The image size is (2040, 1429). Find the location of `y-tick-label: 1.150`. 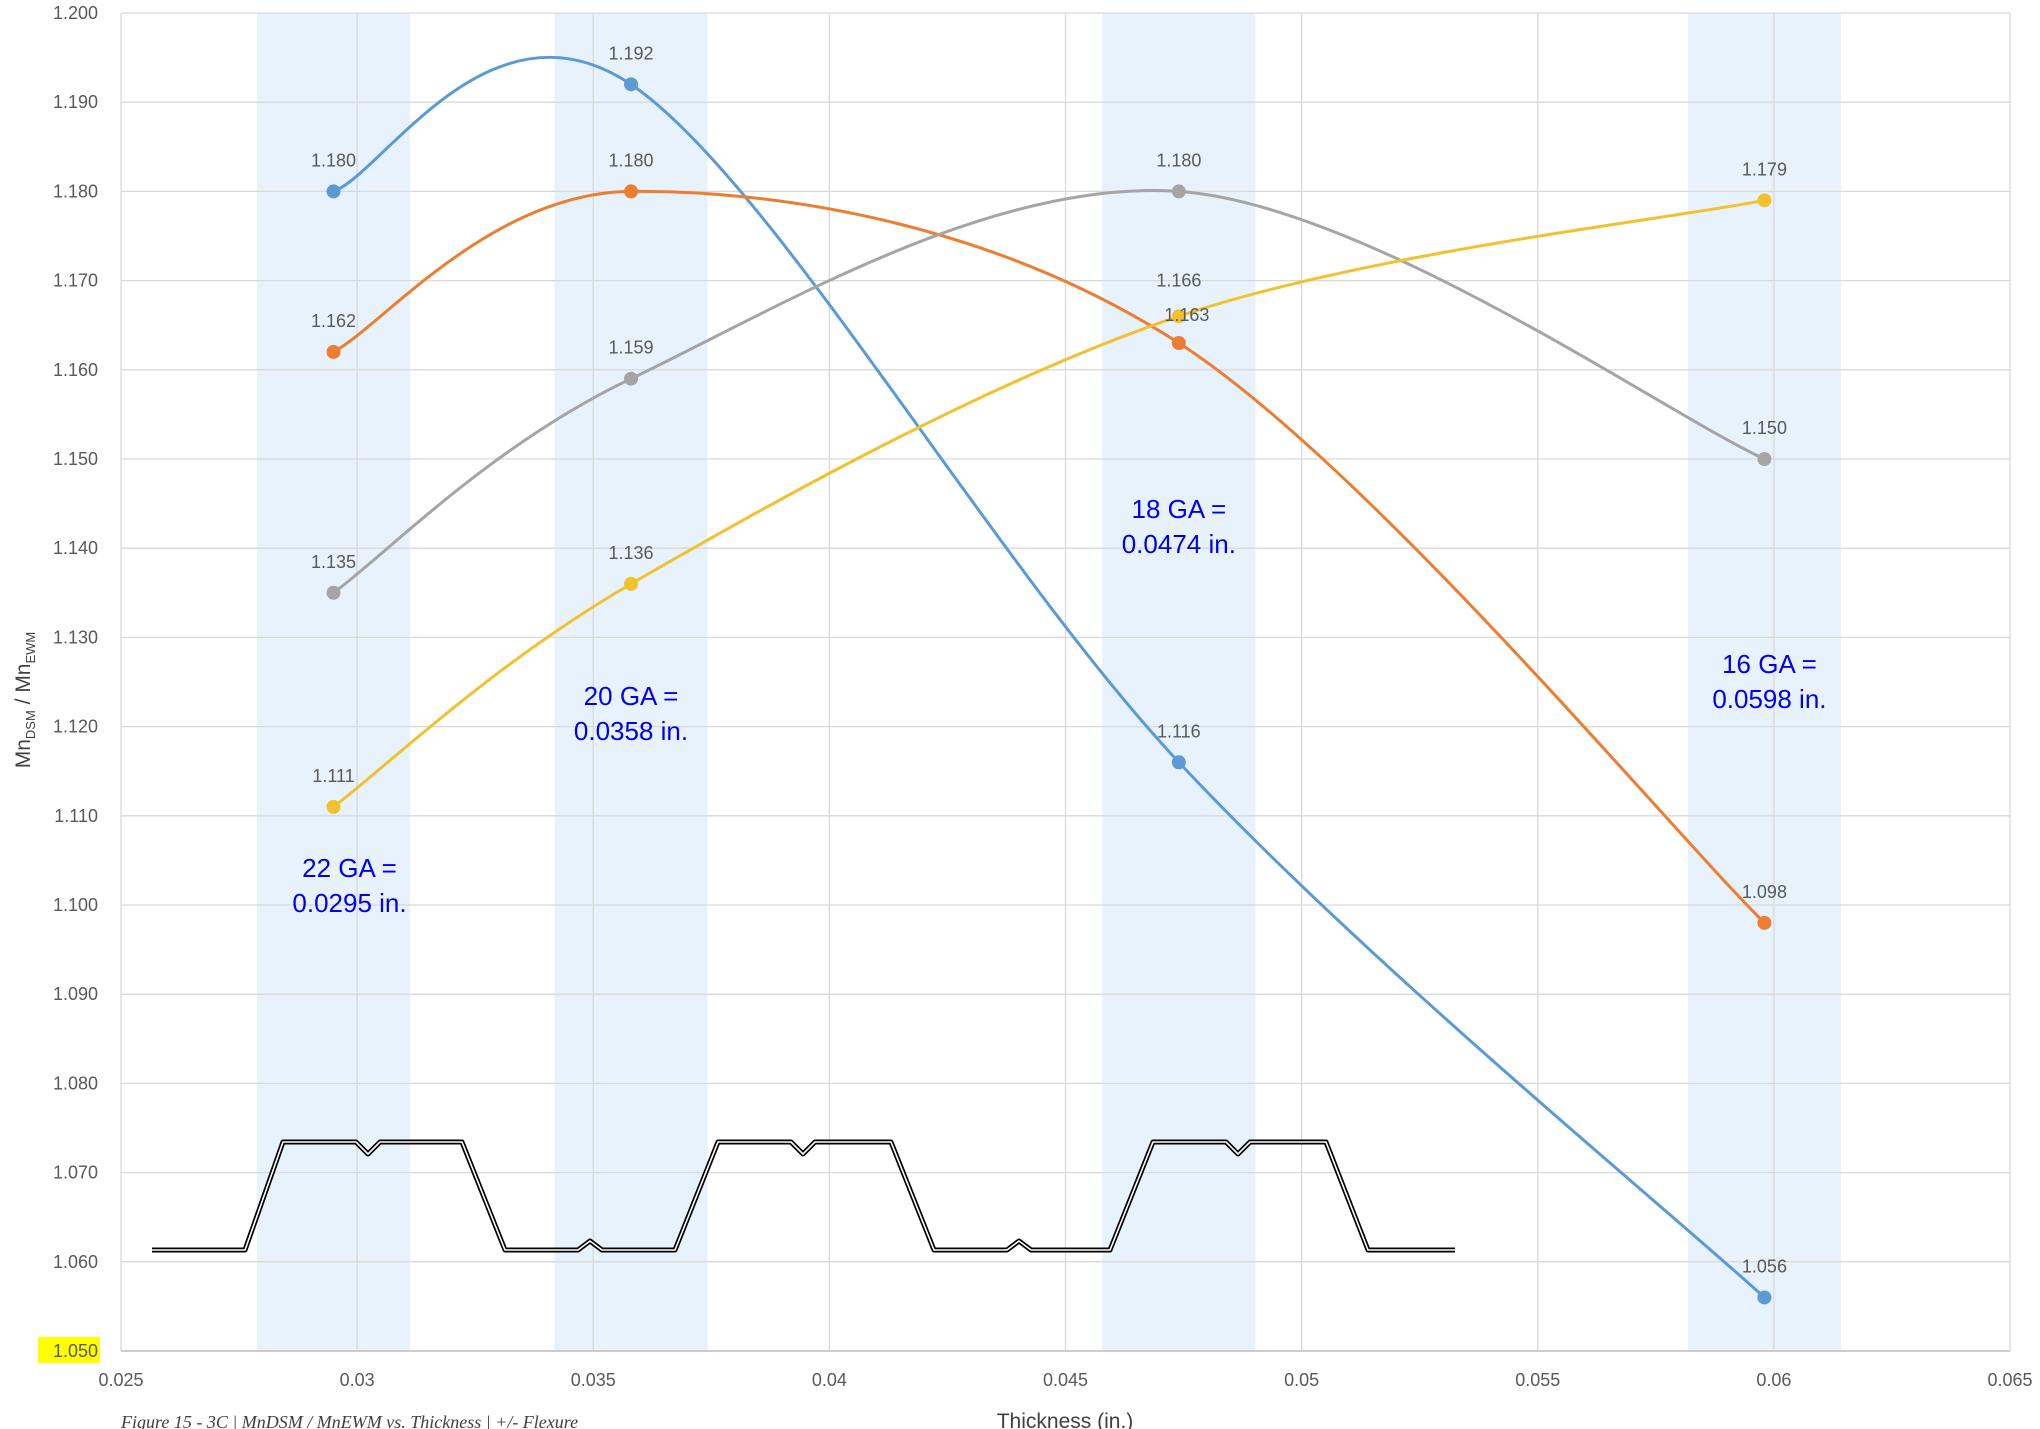

y-tick-label: 1.150 is located at coordinates (75, 459).